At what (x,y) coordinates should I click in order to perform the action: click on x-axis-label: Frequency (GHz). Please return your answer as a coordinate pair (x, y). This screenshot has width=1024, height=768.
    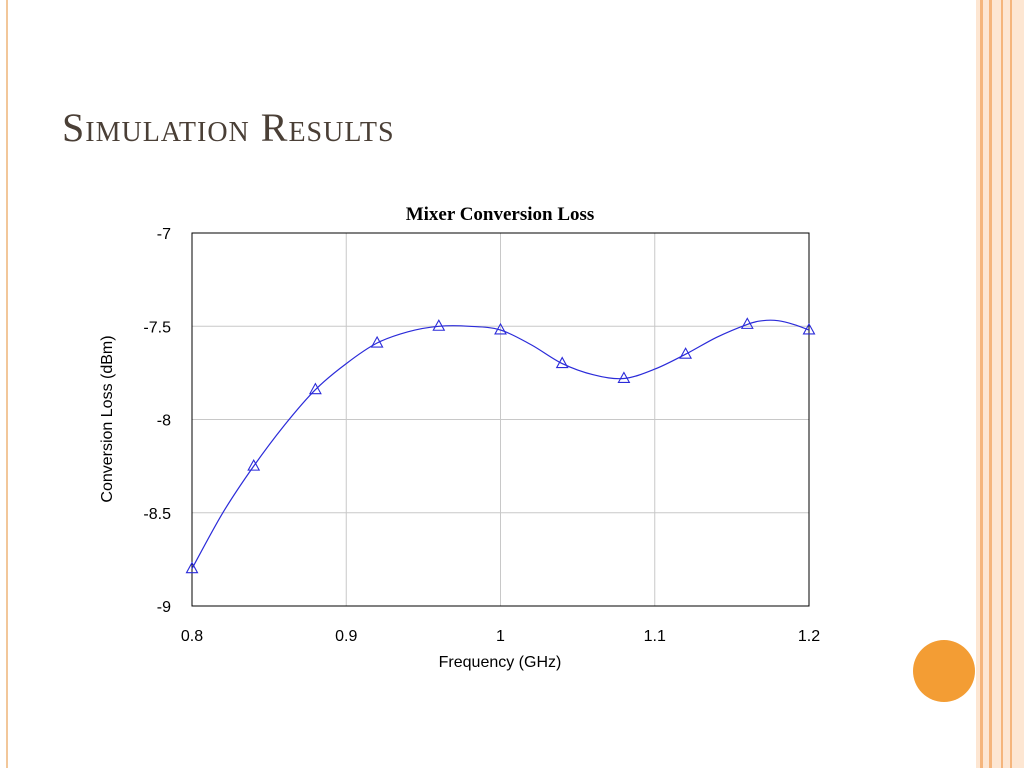
    Looking at the image, I should click on (500, 662).